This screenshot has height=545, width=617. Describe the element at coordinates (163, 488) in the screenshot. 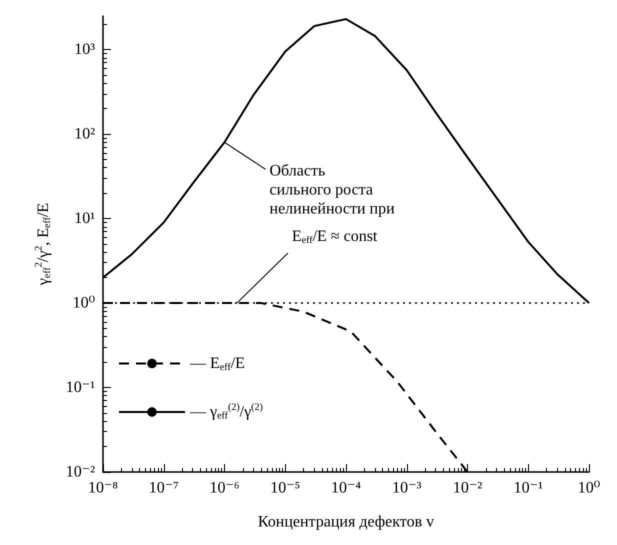

I see `x-tick-label: 10⁻⁷` at that location.